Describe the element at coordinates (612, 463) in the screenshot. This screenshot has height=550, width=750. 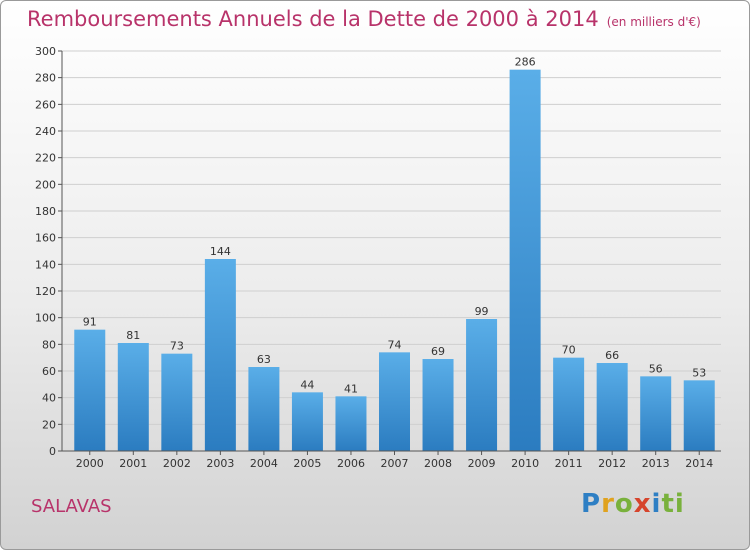
I see `x-tick-label: 2012` at that location.